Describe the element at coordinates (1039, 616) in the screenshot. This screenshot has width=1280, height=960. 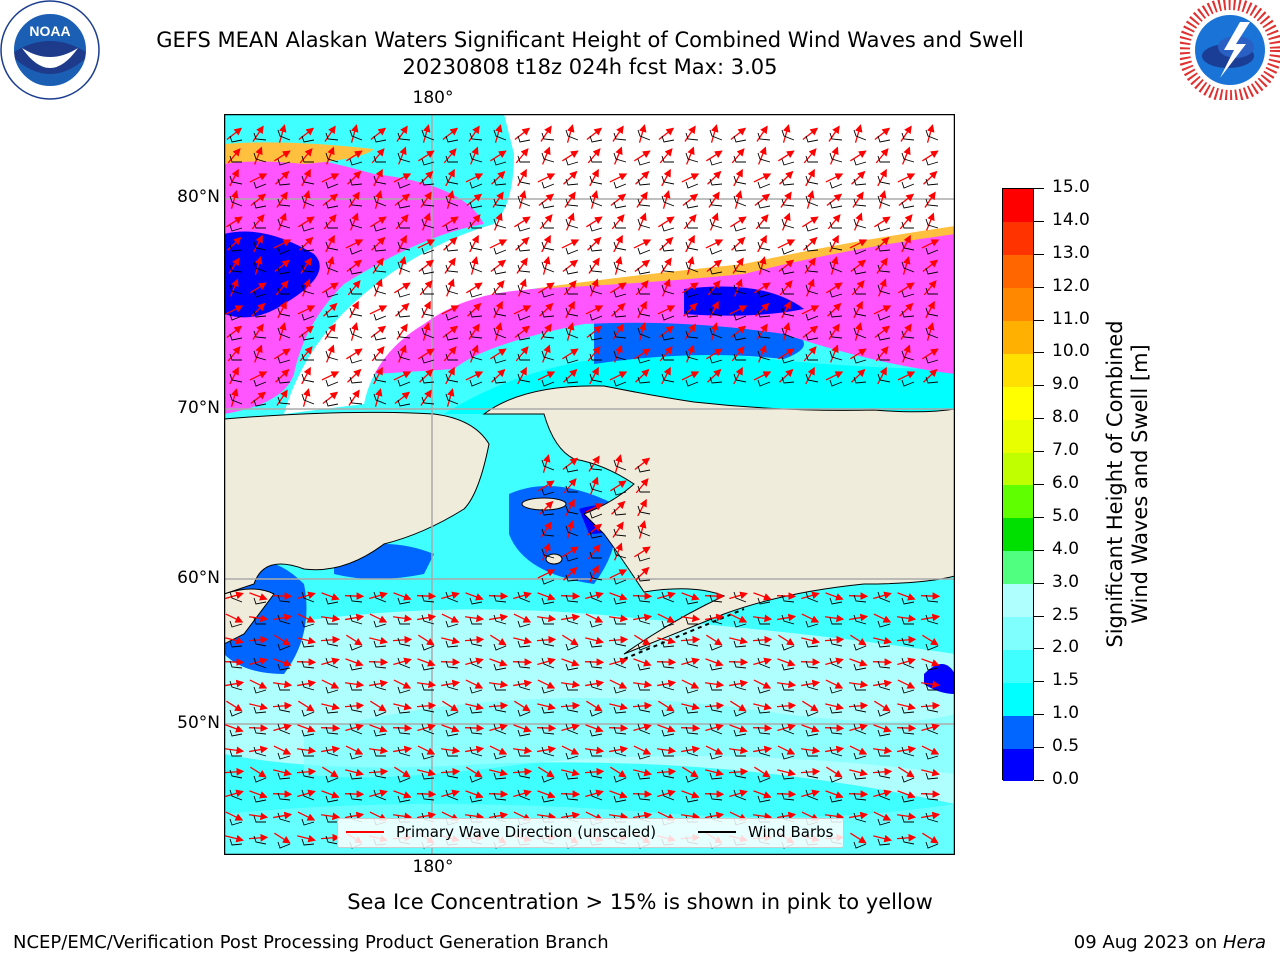
I see `colorbar-tick-mark` at that location.